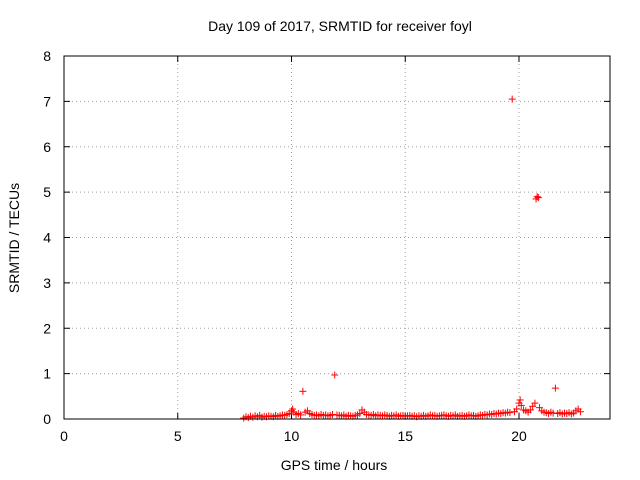 Image resolution: width=640 pixels, height=480 pixels. I want to click on y-tick-label: 3, so click(47, 283).